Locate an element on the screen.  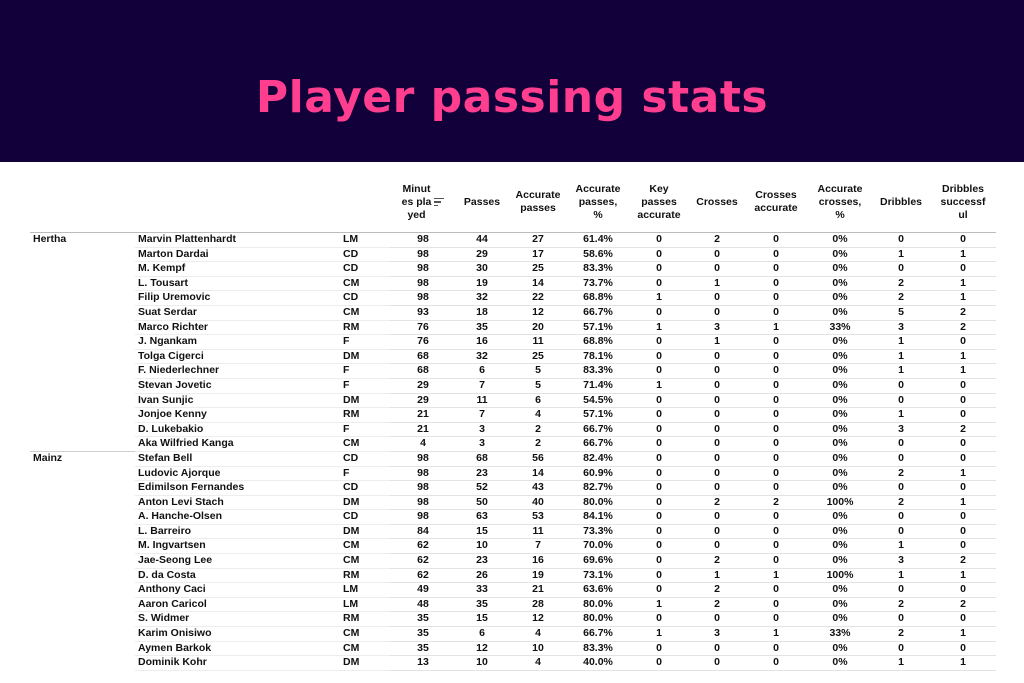
table-row: F. Niederlechner F 68 6 5 83.3% 0 0 0 0% 1 1 is located at coordinates (513, 371).